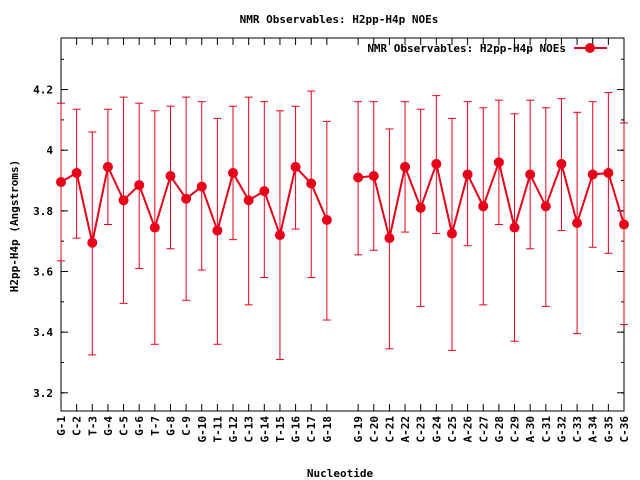 Image resolution: width=640 pixels, height=480 pixels. I want to click on x-tick-label: G-14, so click(264, 429).